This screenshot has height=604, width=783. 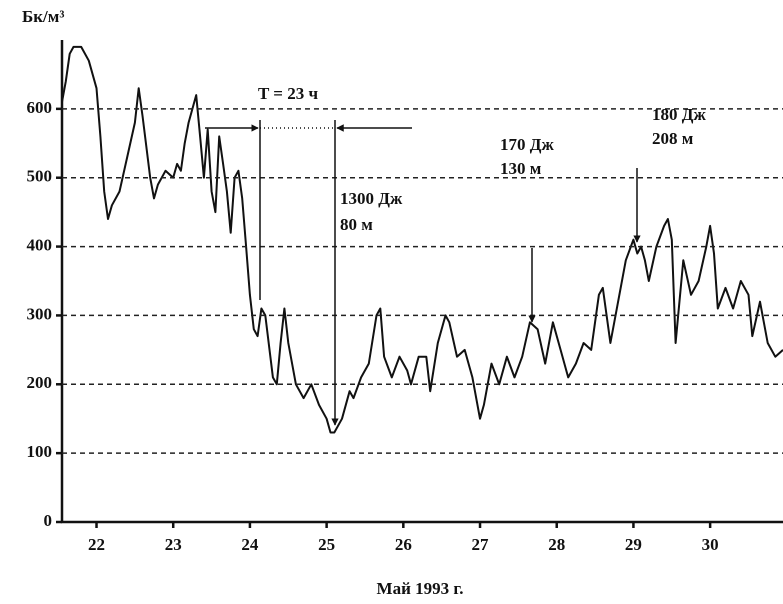 I want to click on y-axis-label: Бк/м³, so click(x=43, y=16).